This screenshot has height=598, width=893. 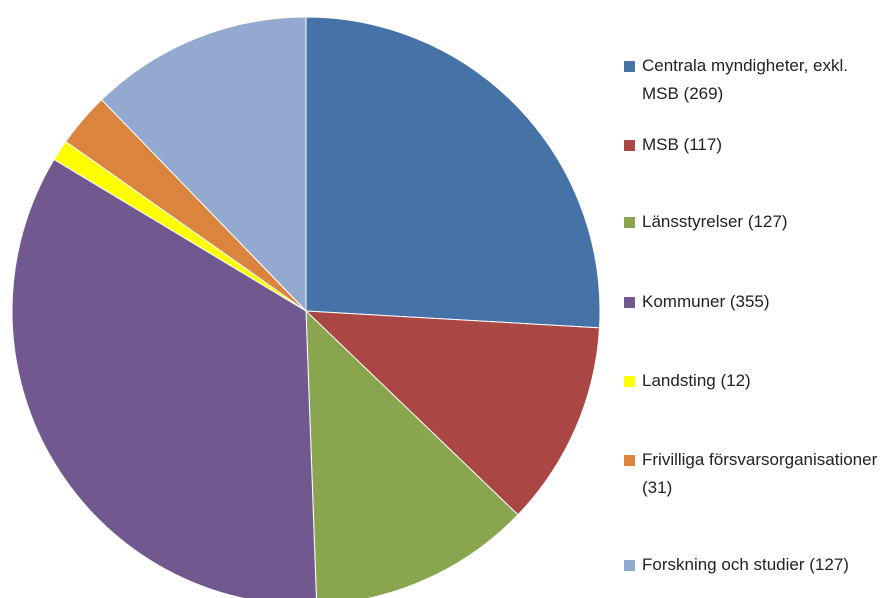 What do you see at coordinates (682, 144) in the screenshot?
I see `legend-label: MSB (117)` at bounding box center [682, 144].